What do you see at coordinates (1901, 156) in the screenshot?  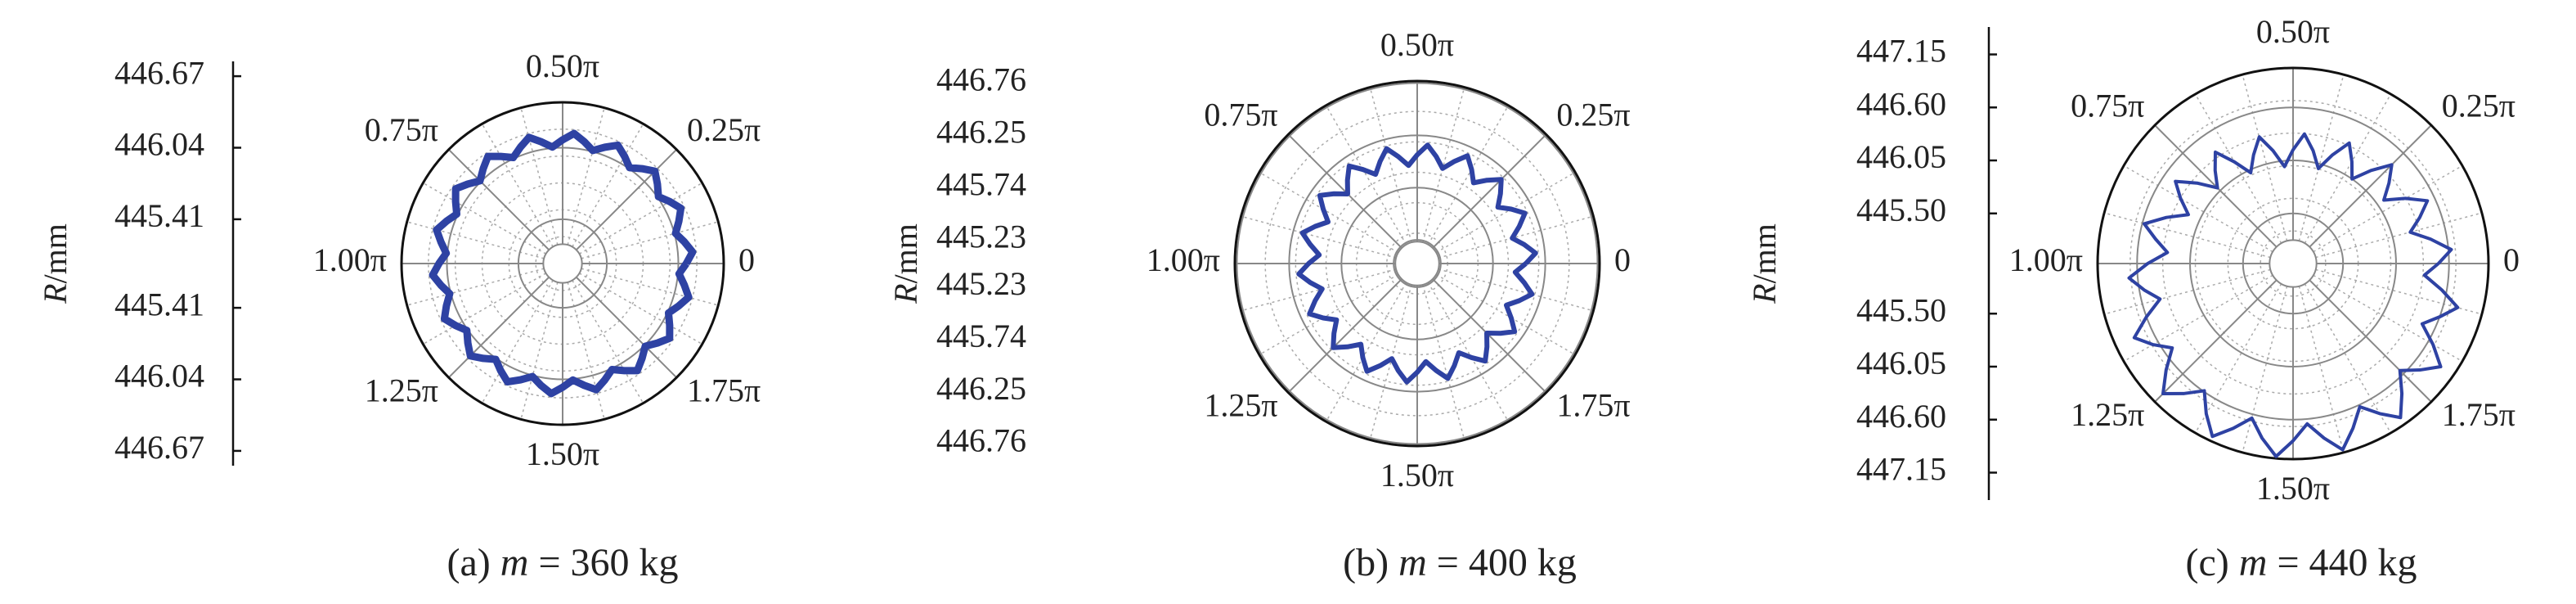 I see `y-tick-label: 446.05` at bounding box center [1901, 156].